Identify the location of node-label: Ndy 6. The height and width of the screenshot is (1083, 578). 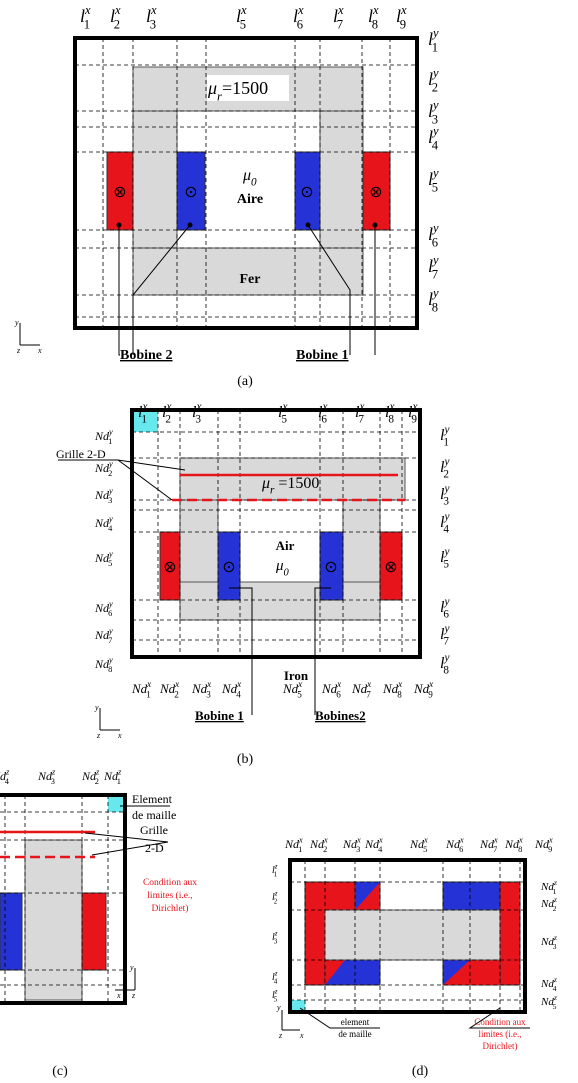
(103, 609).